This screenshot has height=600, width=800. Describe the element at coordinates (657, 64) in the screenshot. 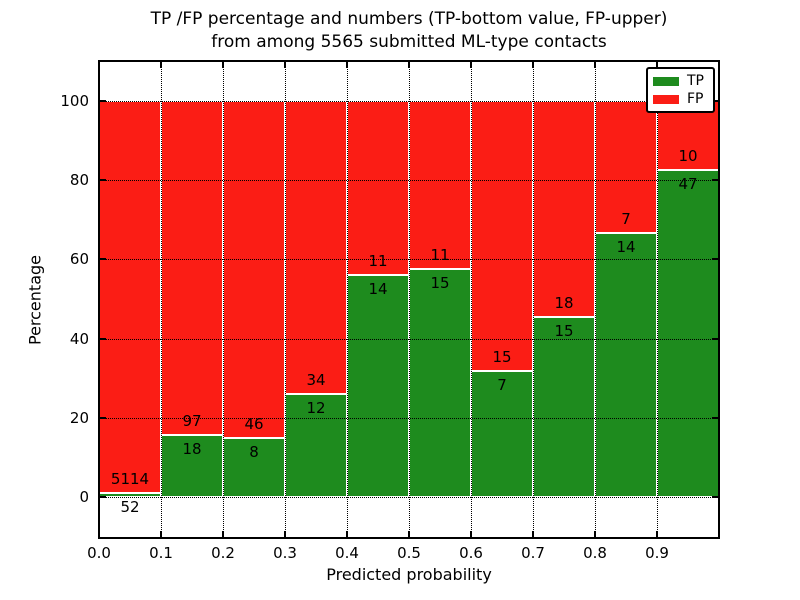

I see `xtick-top-0.9` at that location.